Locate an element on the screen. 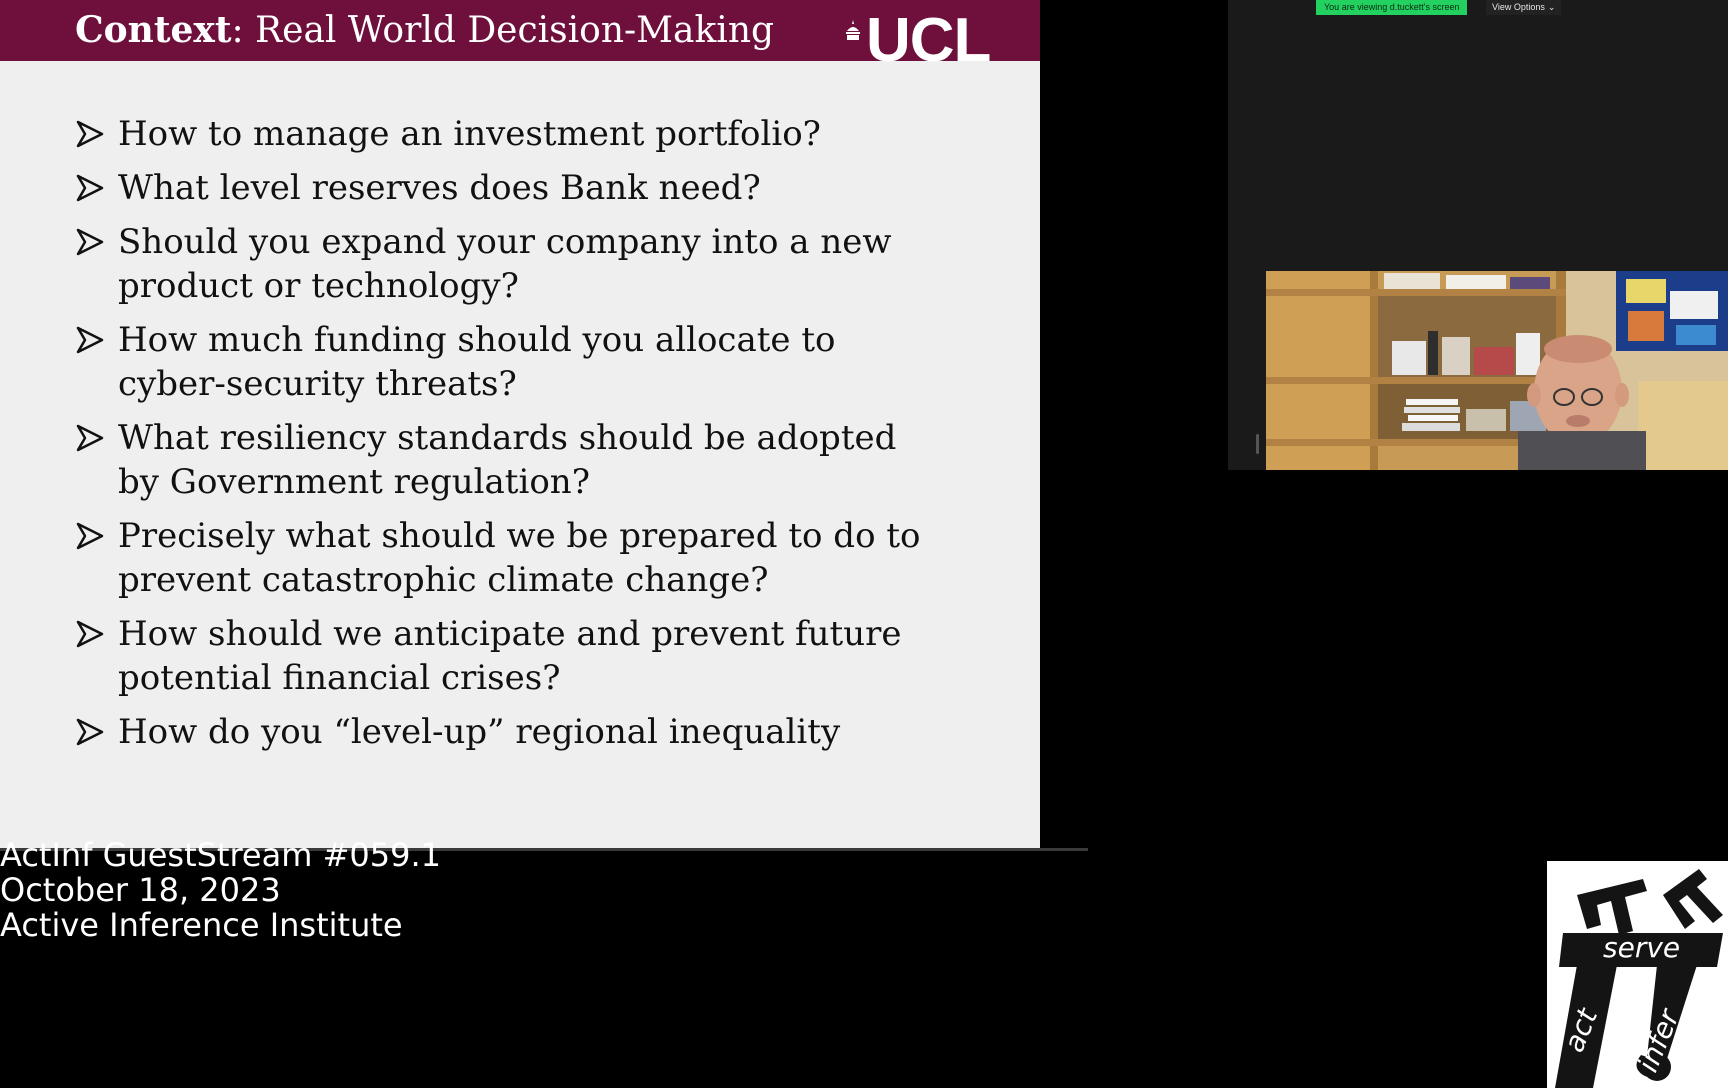 The width and height of the screenshot is (1728, 1088). stream-title: ActInf GuestStream #059.1 is located at coordinates (220, 855).